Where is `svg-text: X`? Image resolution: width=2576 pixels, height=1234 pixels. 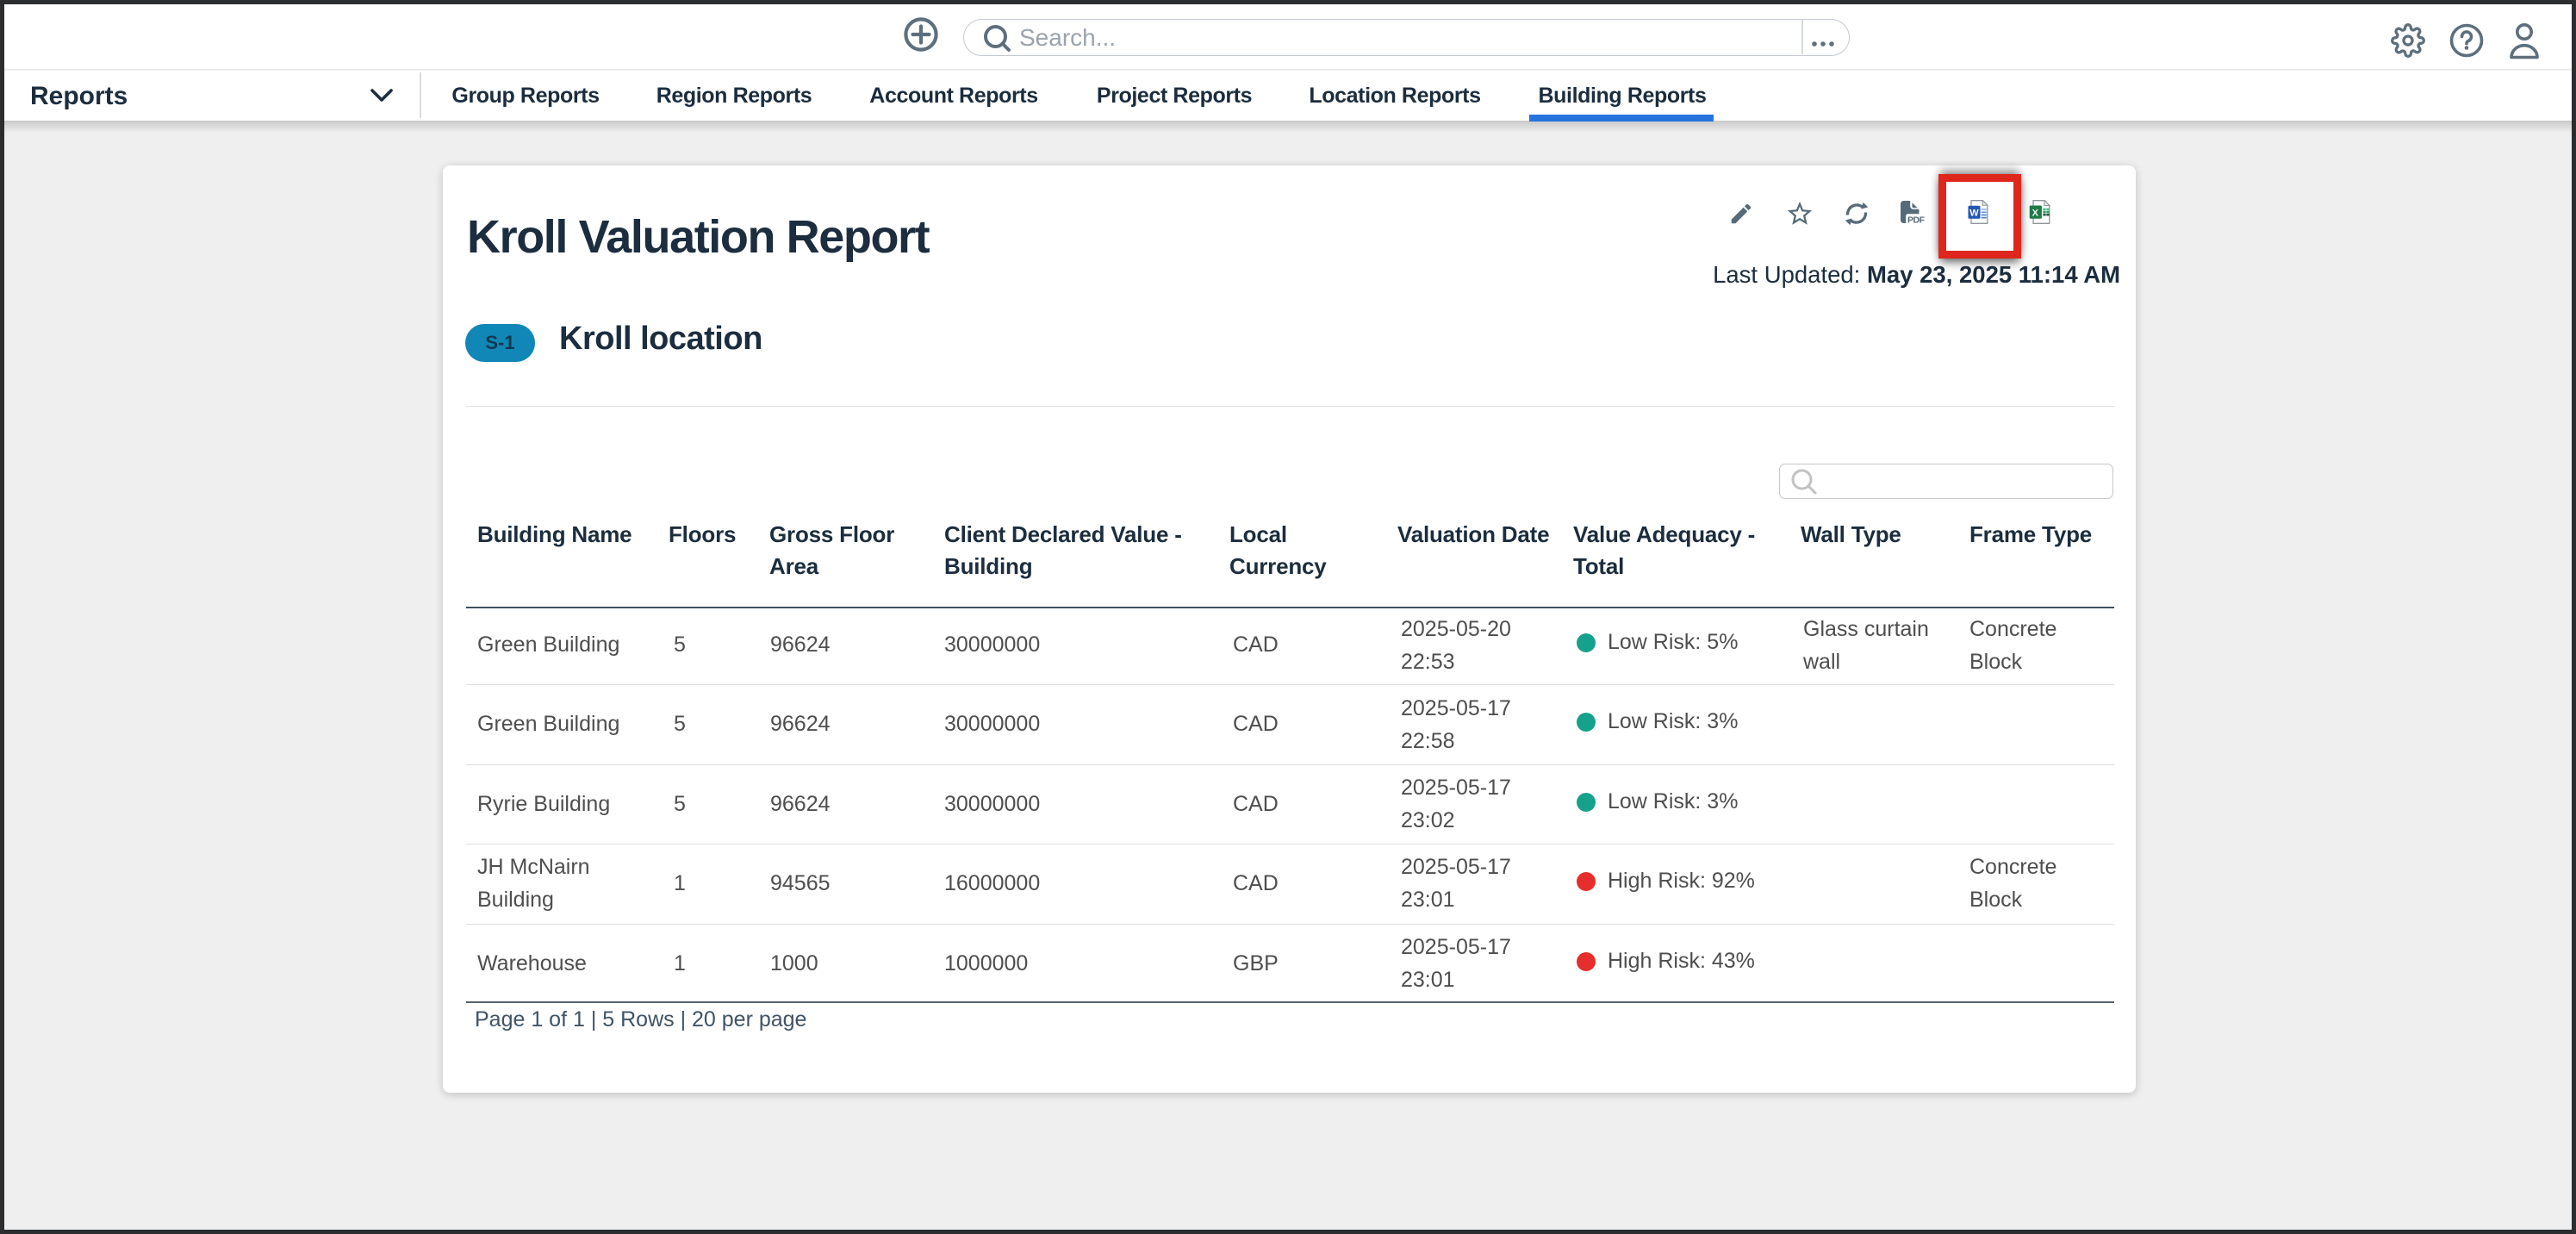
svg-text: X is located at coordinates (2036, 213).